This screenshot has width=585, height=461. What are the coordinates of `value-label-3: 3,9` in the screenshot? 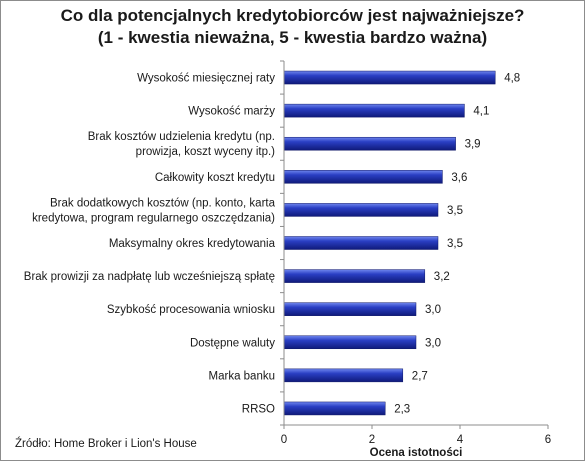 It's located at (473, 145).